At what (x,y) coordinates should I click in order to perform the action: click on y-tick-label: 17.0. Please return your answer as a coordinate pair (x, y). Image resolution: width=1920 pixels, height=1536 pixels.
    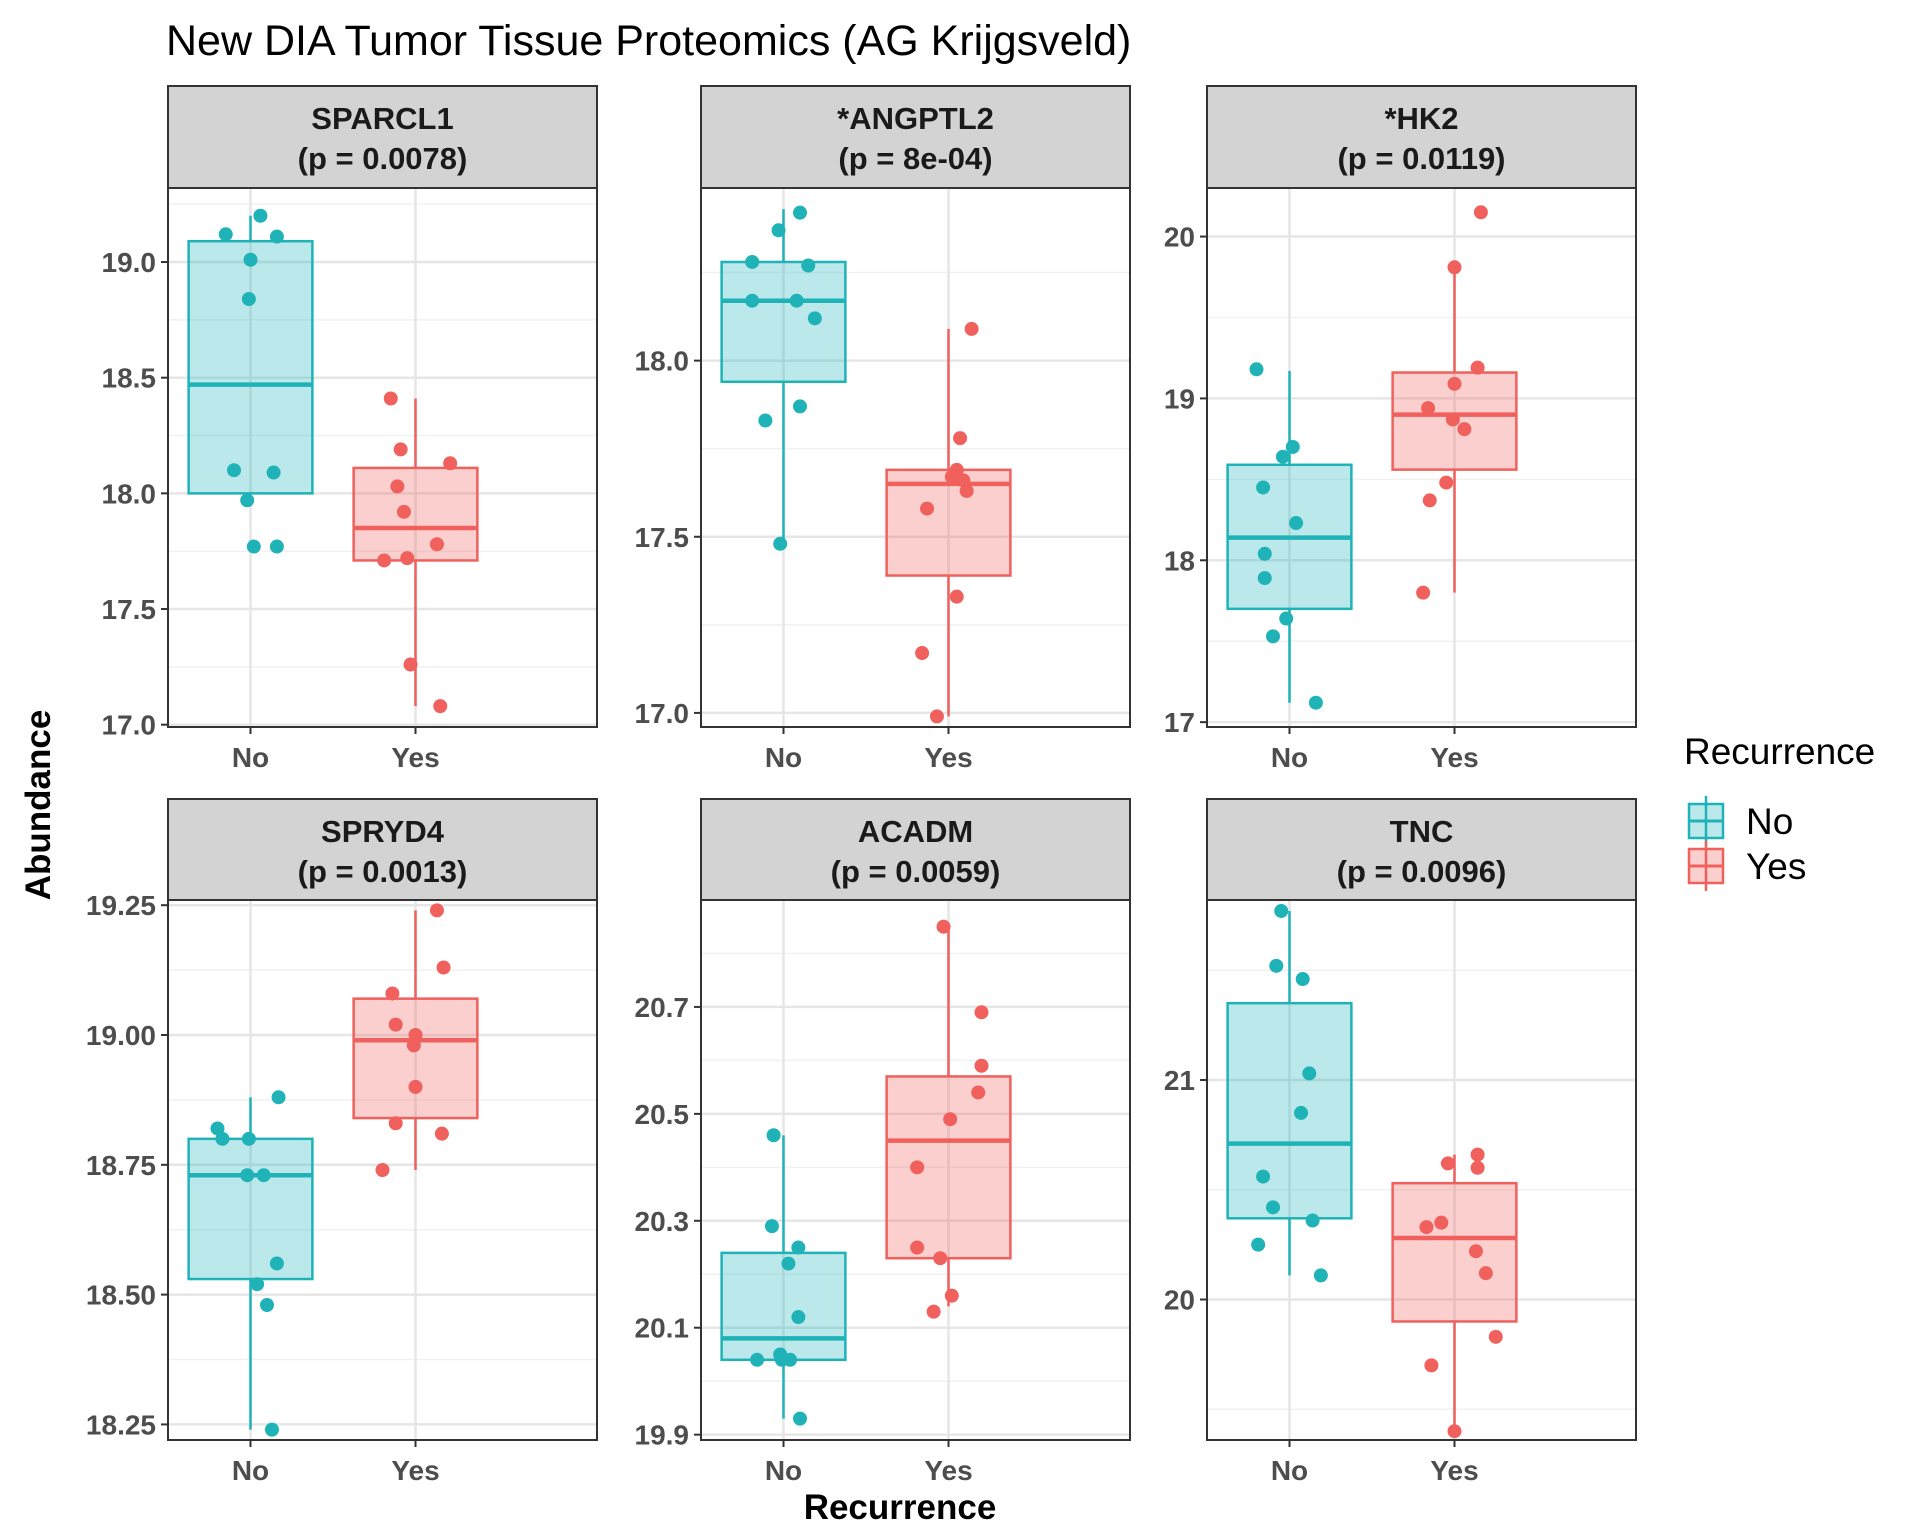
    Looking at the image, I should click on (129, 725).